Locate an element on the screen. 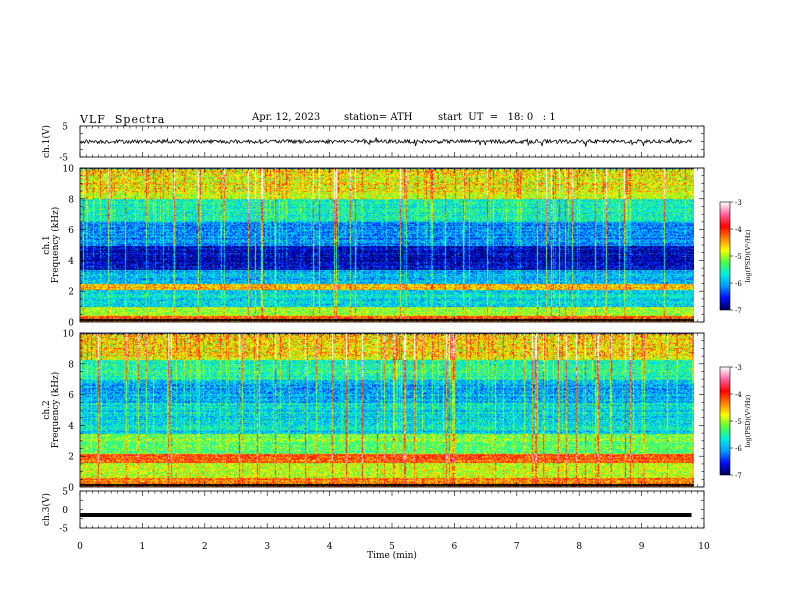 The width and height of the screenshot is (792, 612). station-label: station= ATH is located at coordinates (378, 117).